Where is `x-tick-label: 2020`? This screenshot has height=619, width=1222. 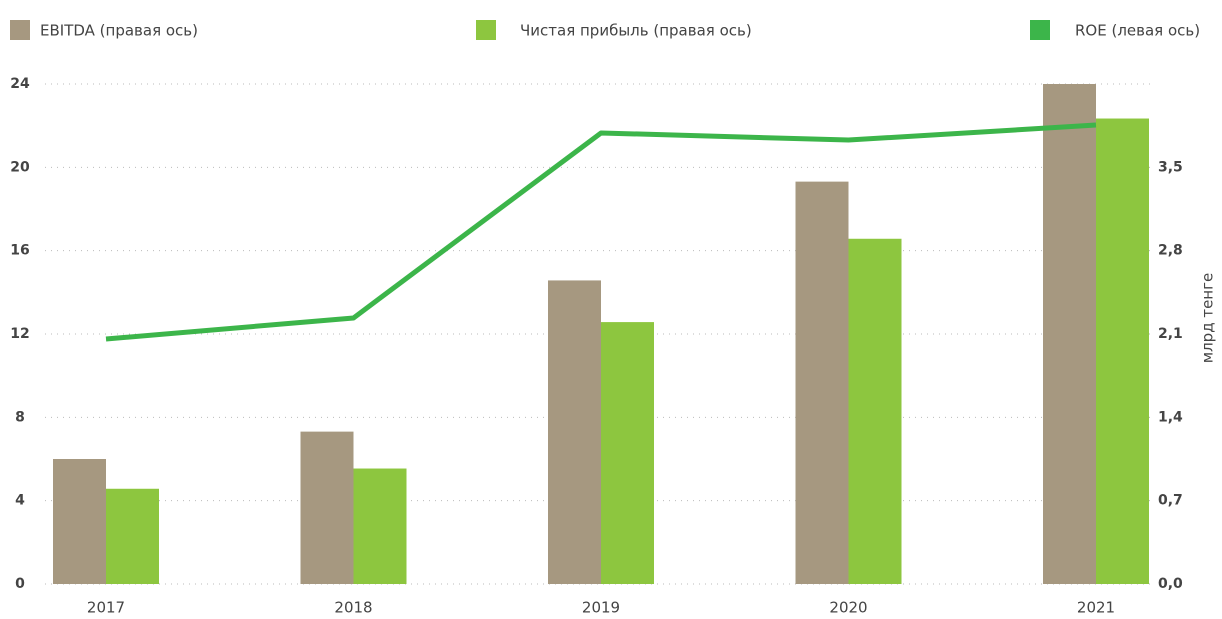 x-tick-label: 2020 is located at coordinates (848, 608).